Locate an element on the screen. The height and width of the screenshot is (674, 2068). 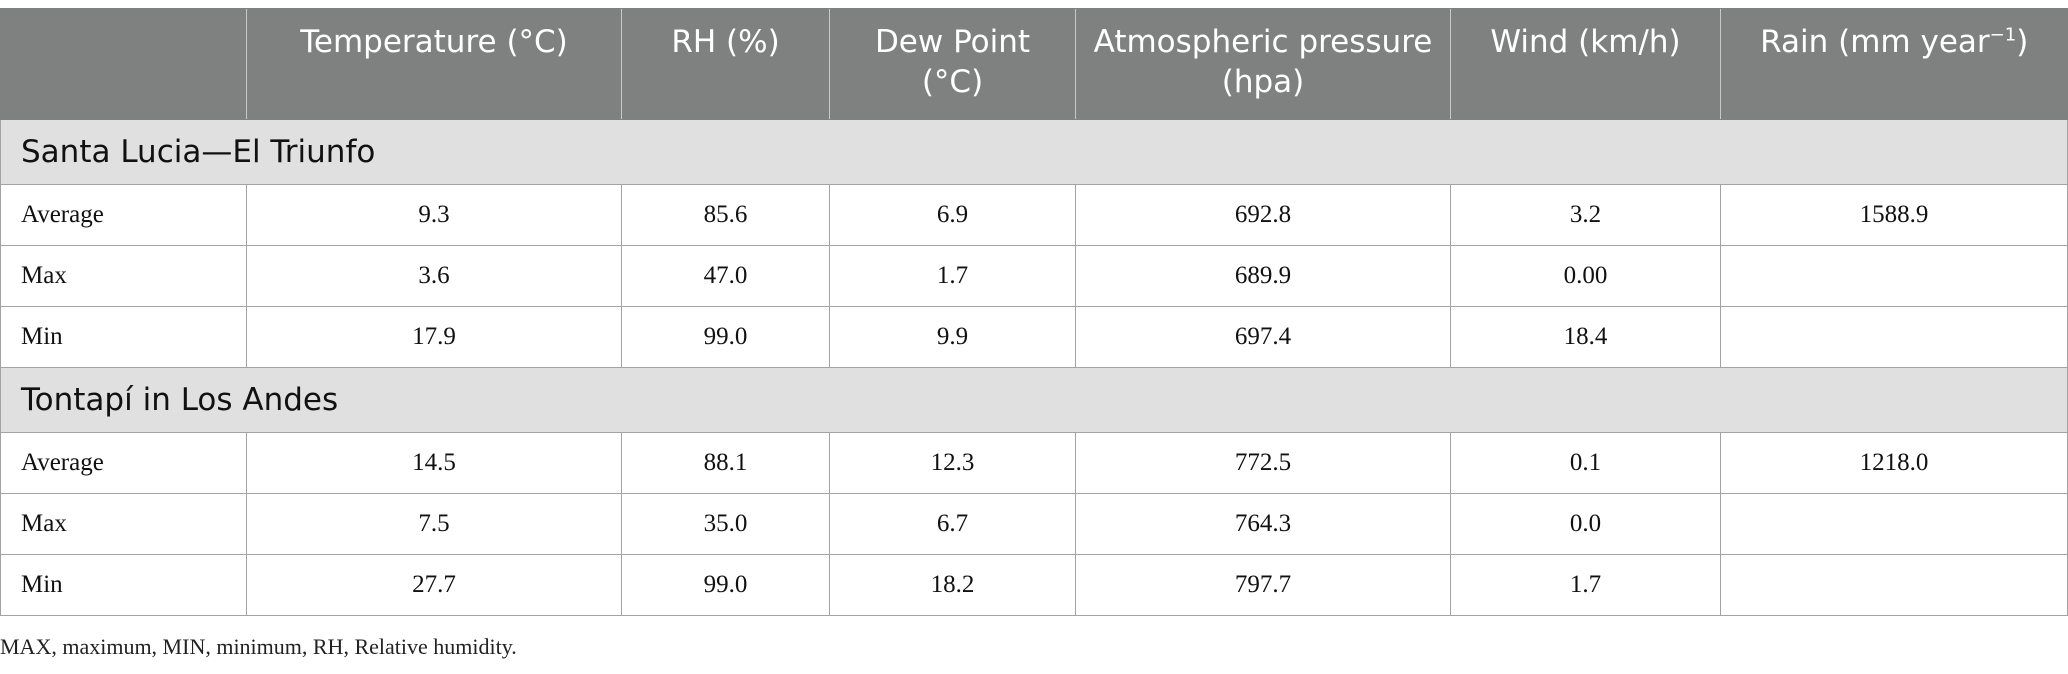
table-cell: 772.5 is located at coordinates (1263, 463).